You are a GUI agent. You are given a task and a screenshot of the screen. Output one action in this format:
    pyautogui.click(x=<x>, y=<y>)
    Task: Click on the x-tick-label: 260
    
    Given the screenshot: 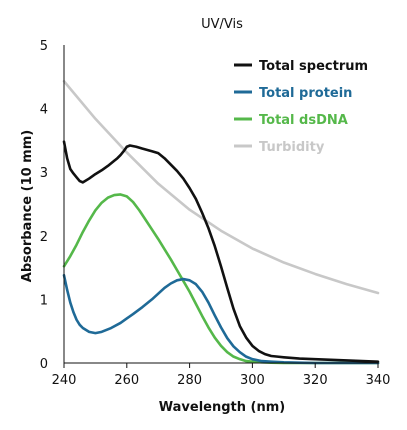 What is the action you would take?
    pyautogui.click(x=126, y=380)
    